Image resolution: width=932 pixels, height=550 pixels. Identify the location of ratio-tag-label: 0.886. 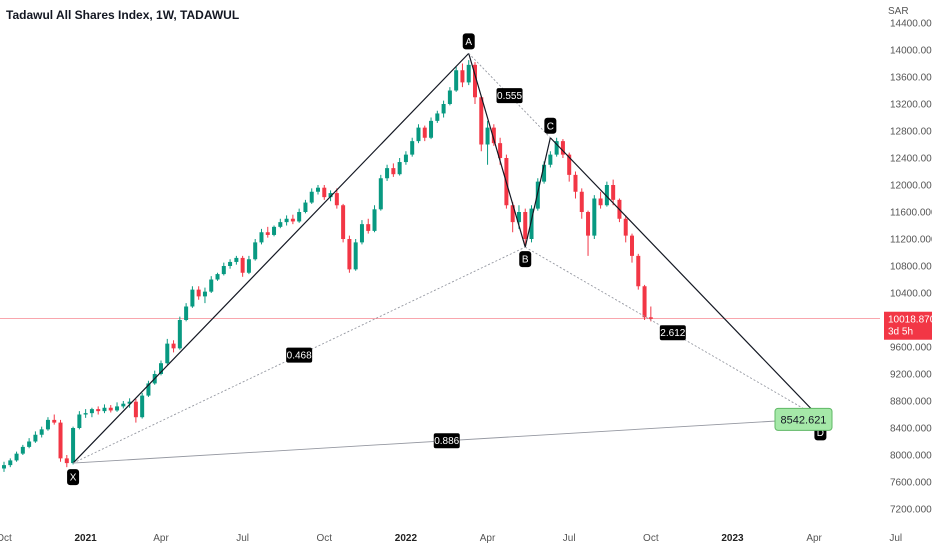
(446, 441).